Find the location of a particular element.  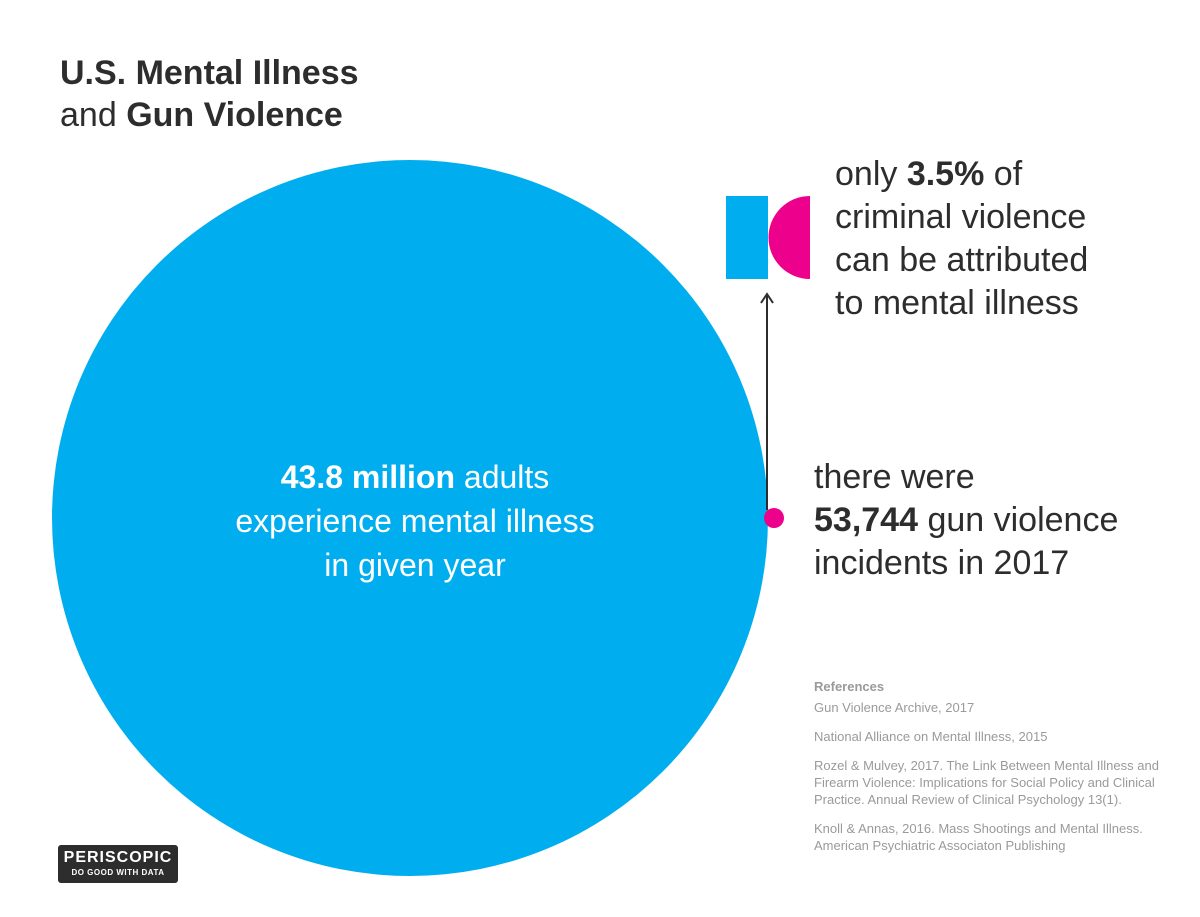

title-line-1: U.S. Mental Illness is located at coordinates (209, 73).